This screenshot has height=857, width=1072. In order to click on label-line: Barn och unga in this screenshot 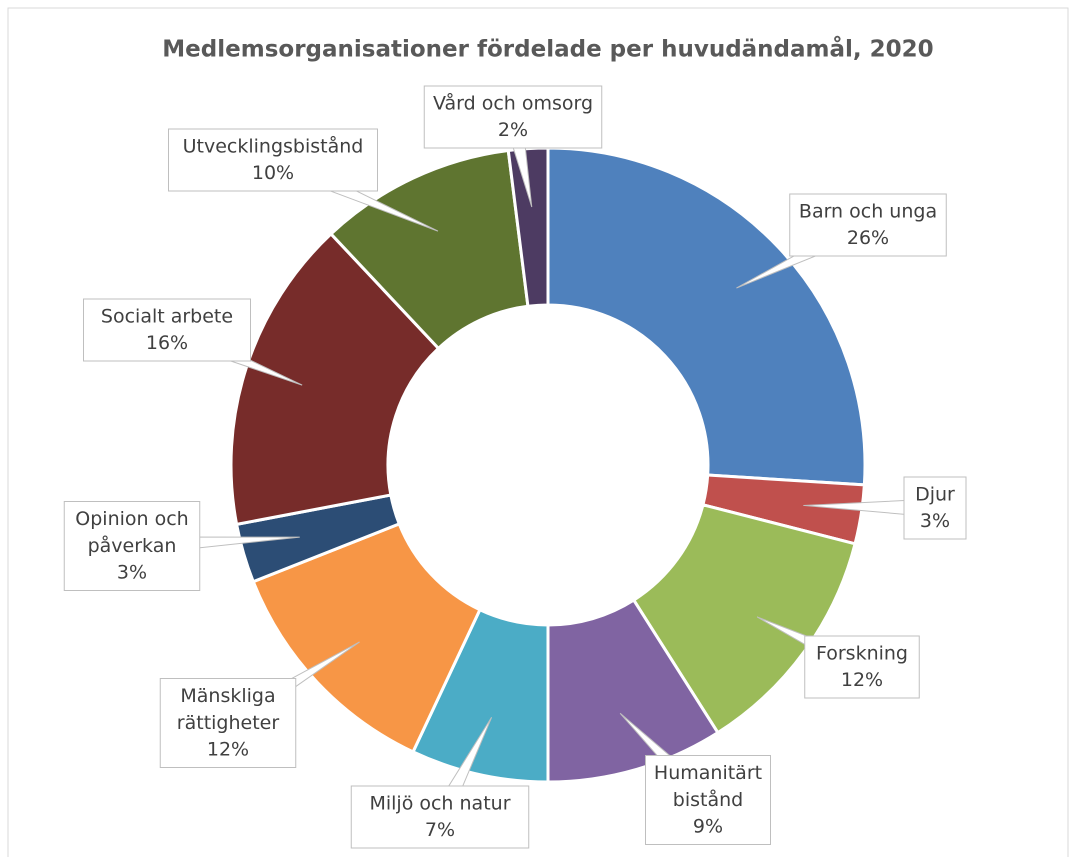, I will do `click(868, 211)`.